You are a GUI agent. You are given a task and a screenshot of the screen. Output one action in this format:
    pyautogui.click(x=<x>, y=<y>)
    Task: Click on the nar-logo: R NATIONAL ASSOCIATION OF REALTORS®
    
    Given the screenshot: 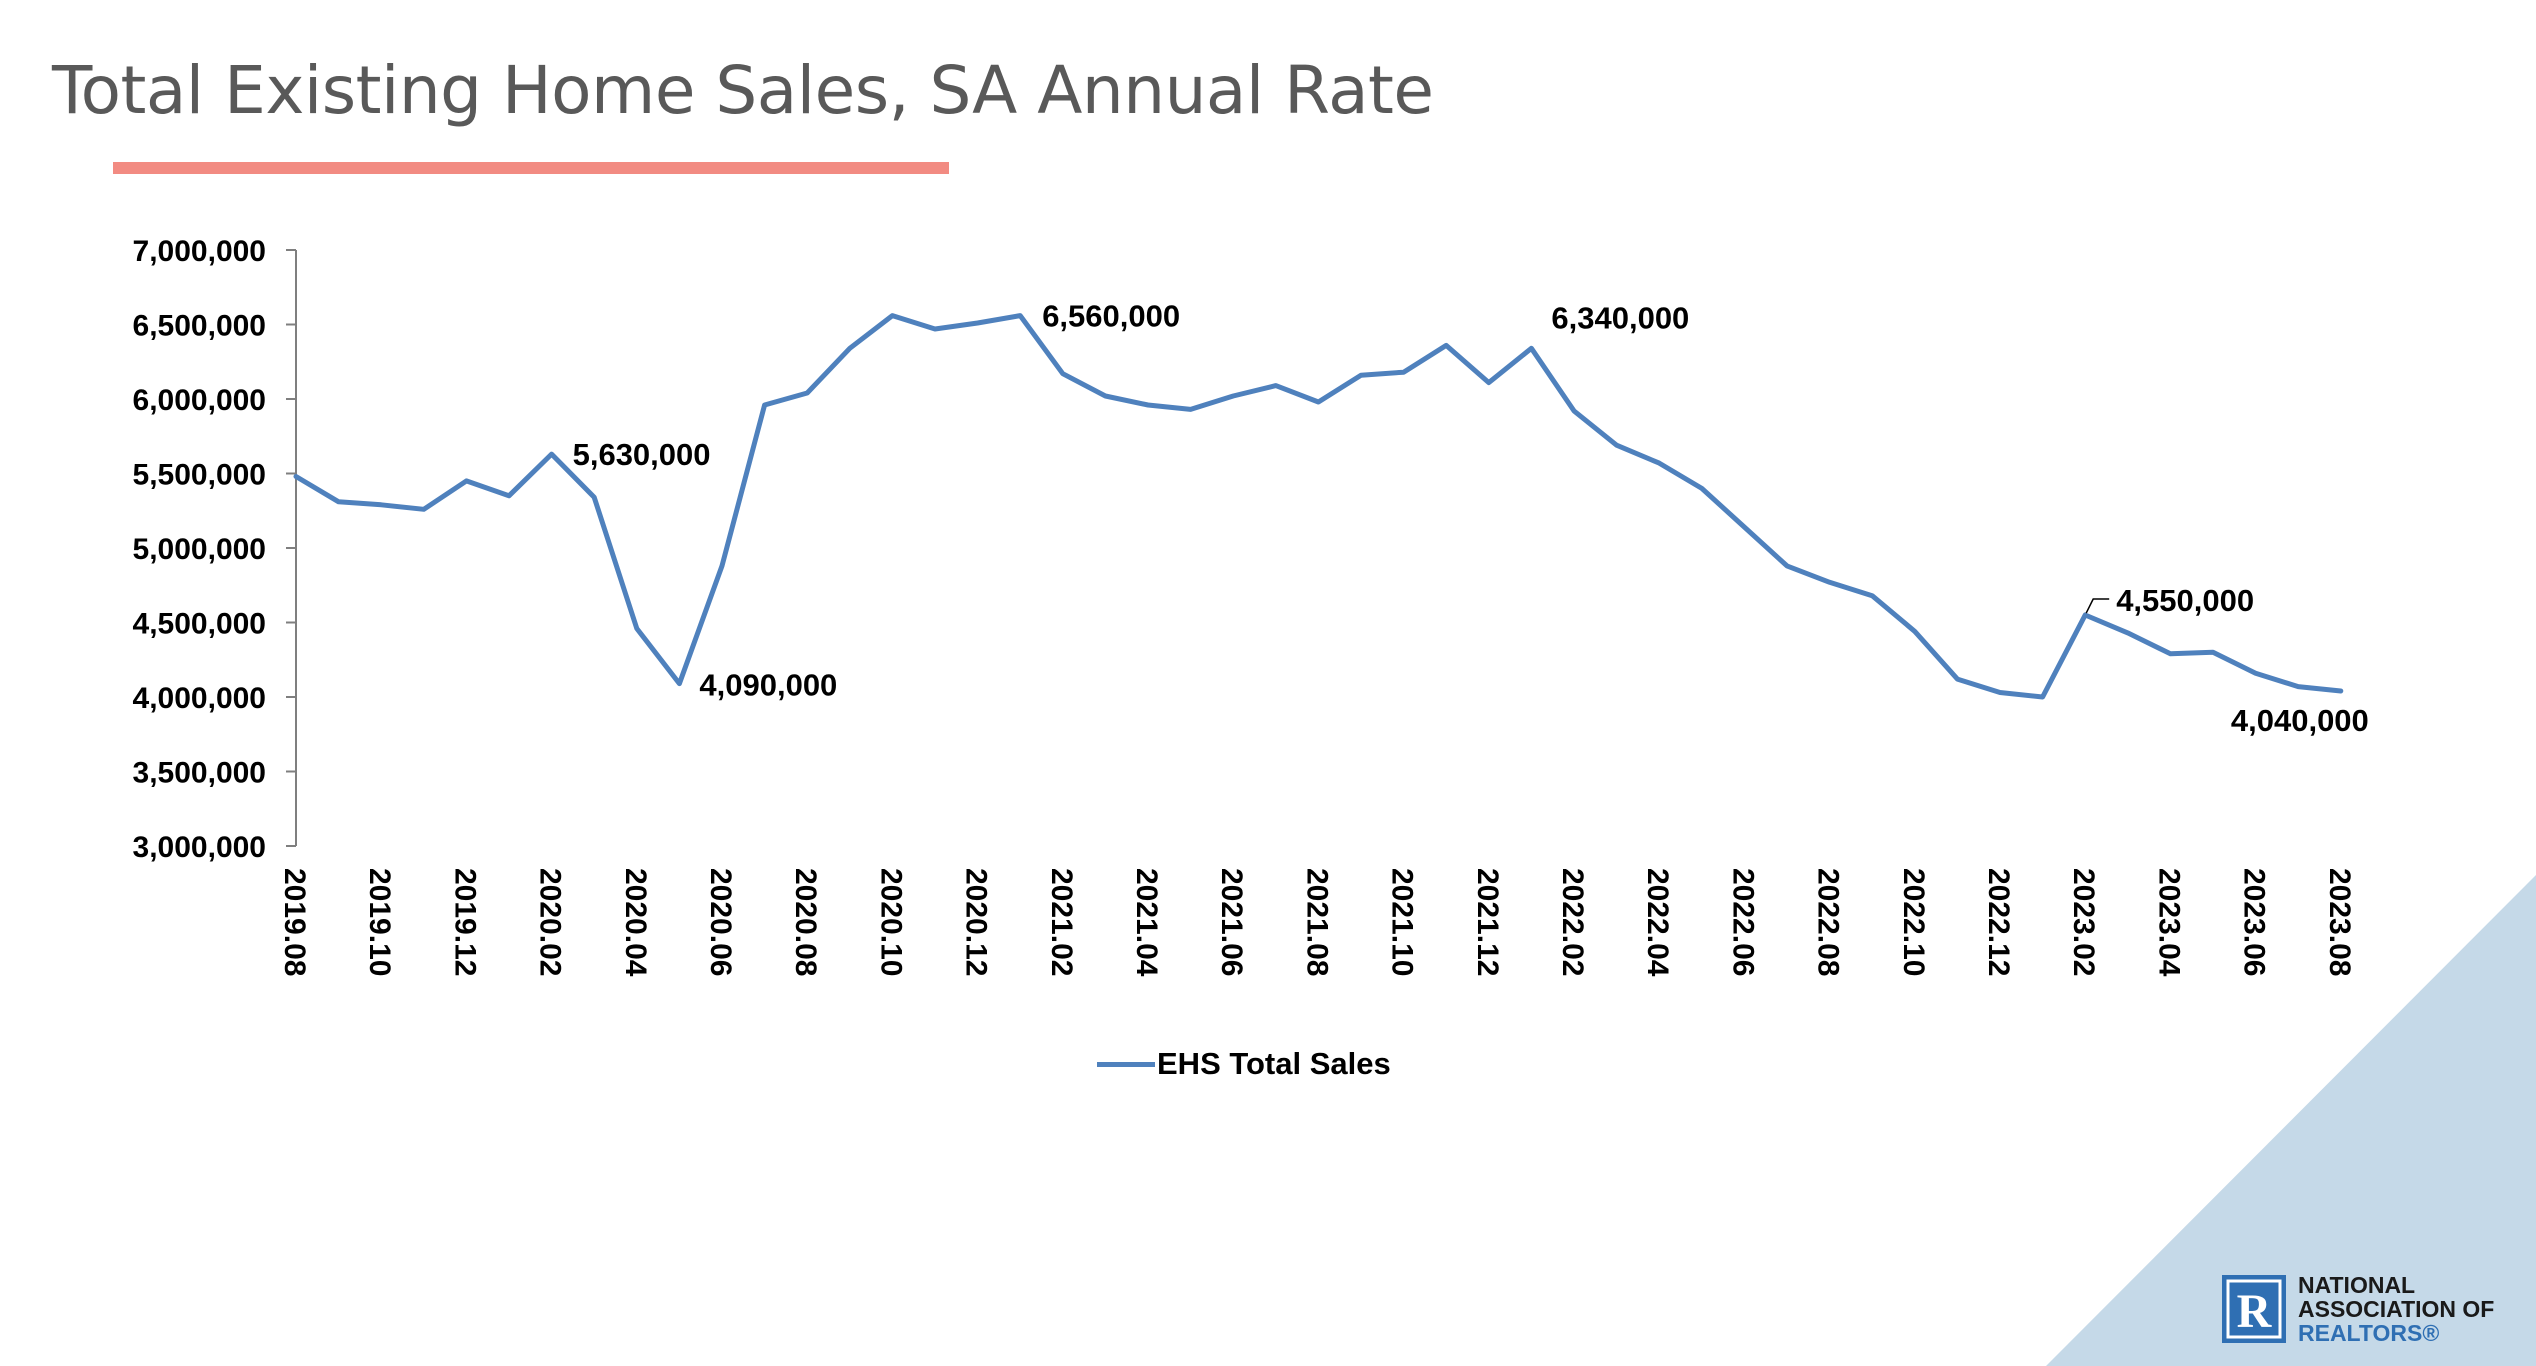 What is the action you would take?
    pyautogui.click(x=2358, y=1309)
    